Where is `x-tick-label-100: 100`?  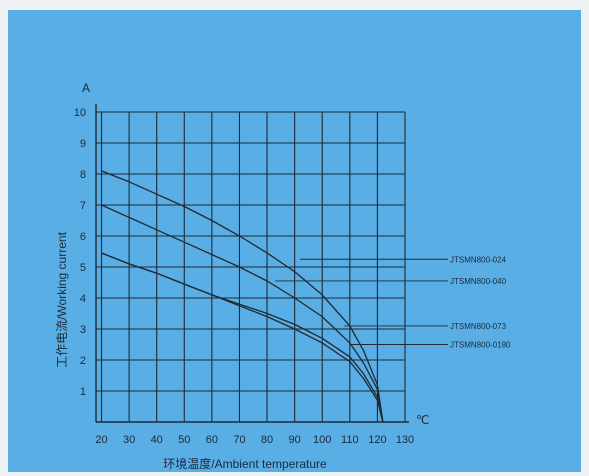
x-tick-label-100: 100 is located at coordinates (322, 440).